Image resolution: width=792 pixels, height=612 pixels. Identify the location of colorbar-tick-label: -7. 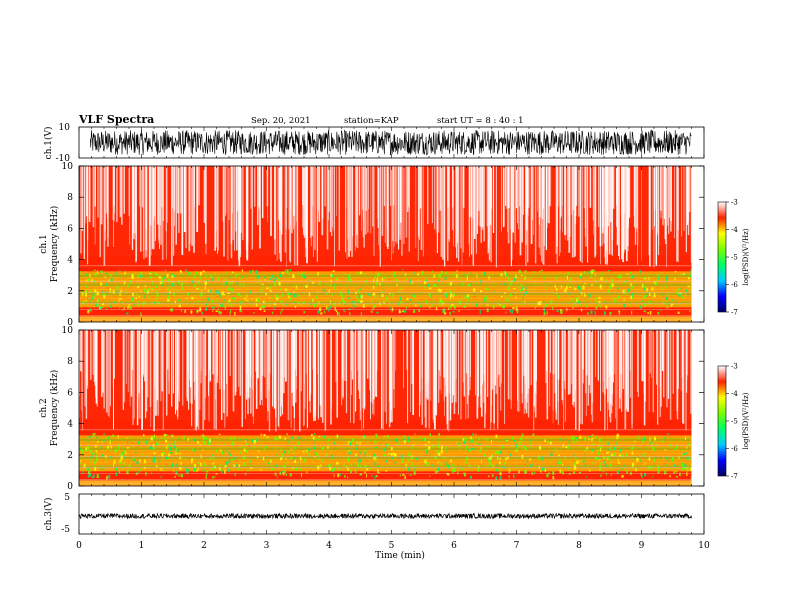
(734, 477).